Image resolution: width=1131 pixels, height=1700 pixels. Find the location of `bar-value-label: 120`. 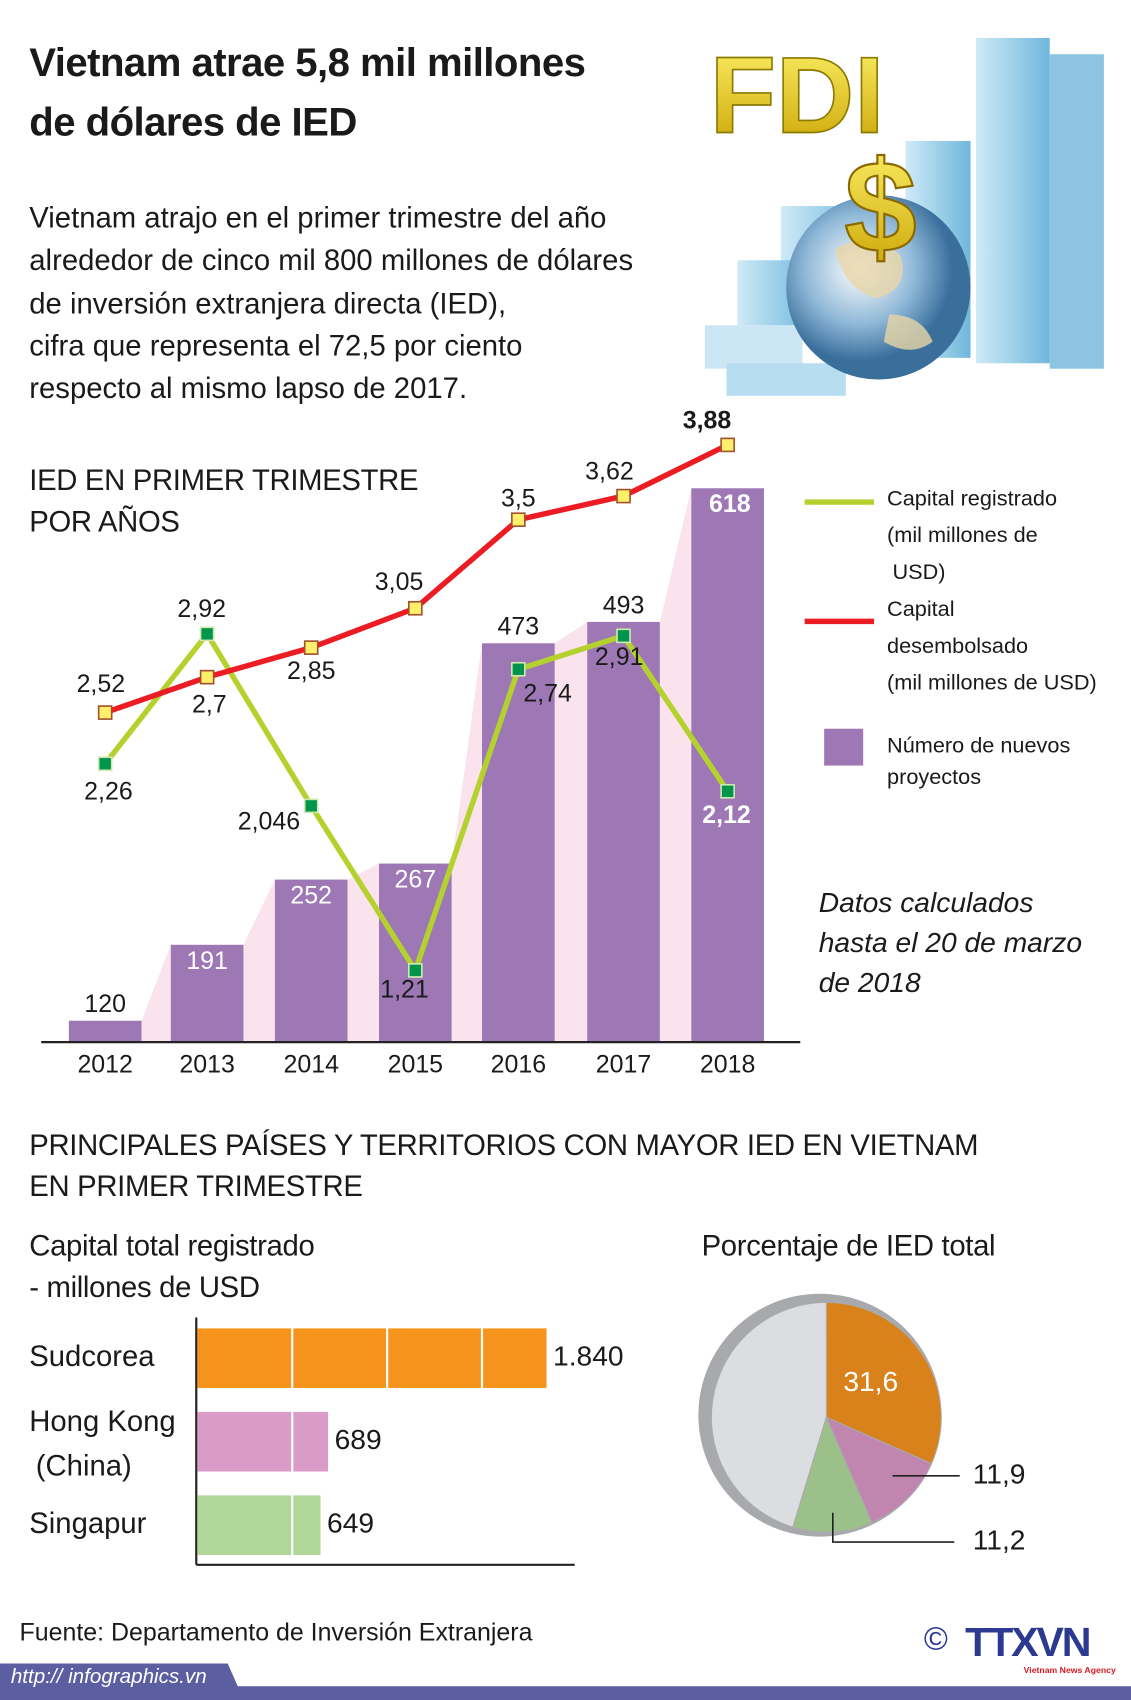

bar-value-label: 120 is located at coordinates (105, 1004).